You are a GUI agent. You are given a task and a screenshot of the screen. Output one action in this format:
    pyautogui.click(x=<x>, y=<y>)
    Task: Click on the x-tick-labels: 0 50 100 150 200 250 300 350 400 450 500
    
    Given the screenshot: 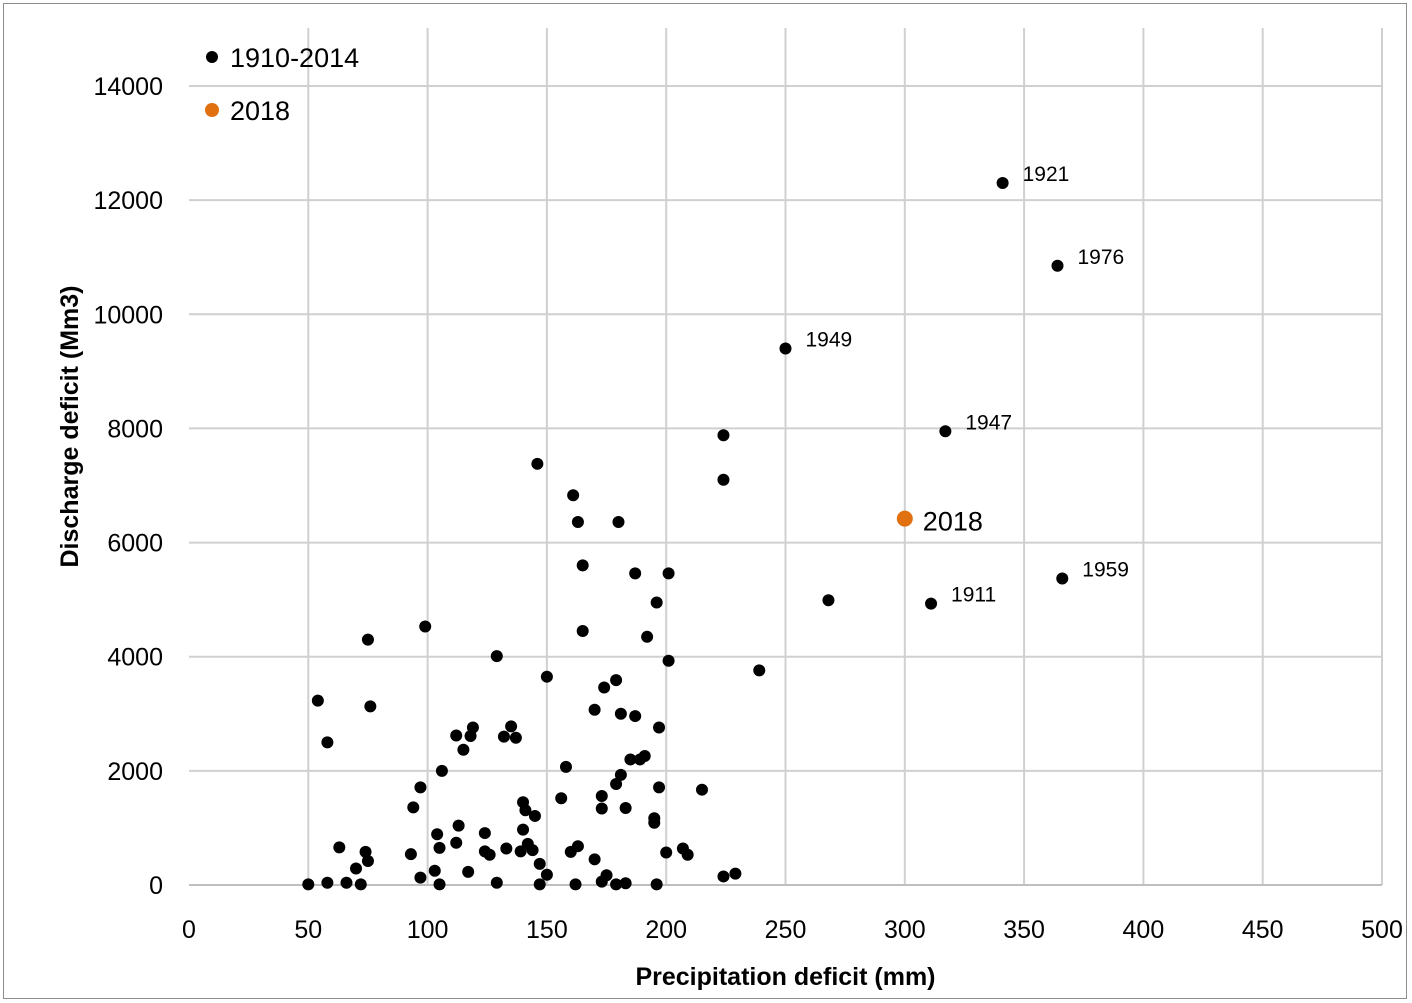 What is the action you would take?
    pyautogui.click(x=792, y=930)
    